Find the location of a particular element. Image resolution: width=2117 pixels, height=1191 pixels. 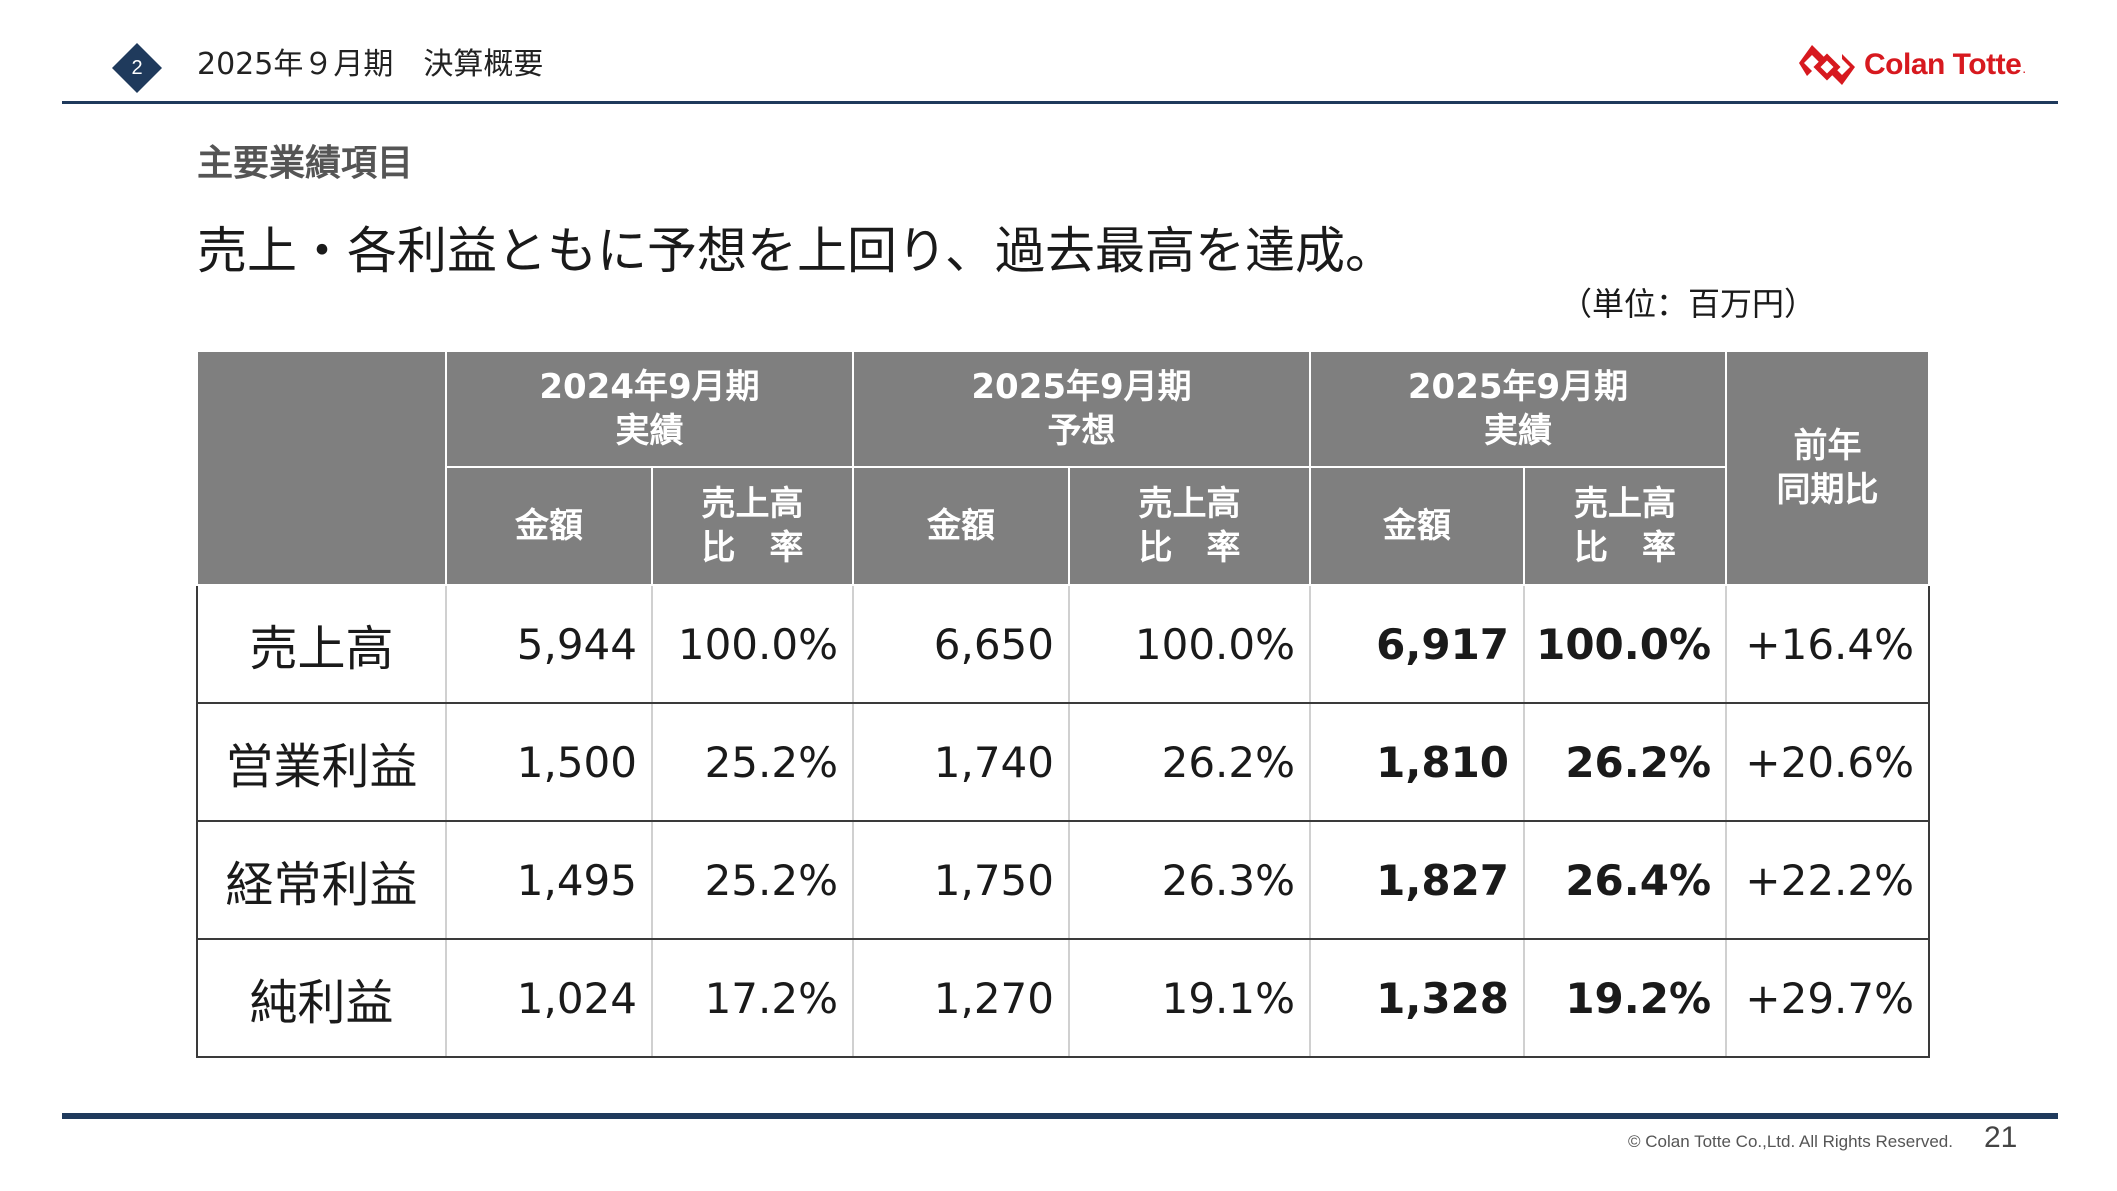

forecast-ratio-cell: 100.0% is located at coordinates (1190, 644).